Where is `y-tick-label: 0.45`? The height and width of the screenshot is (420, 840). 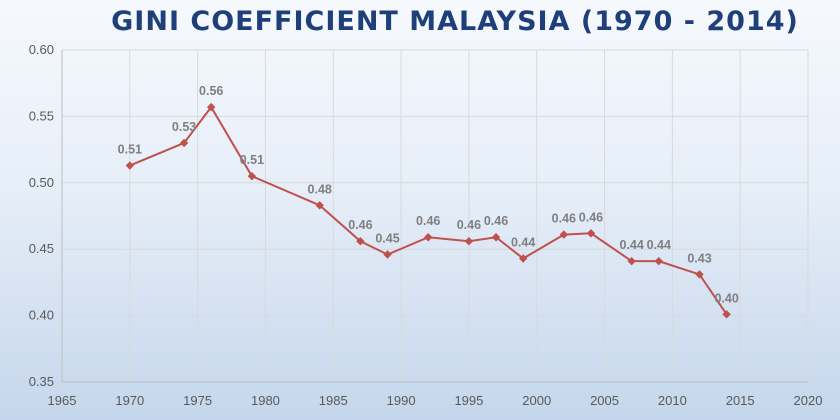
y-tick-label: 0.45 is located at coordinates (41, 248).